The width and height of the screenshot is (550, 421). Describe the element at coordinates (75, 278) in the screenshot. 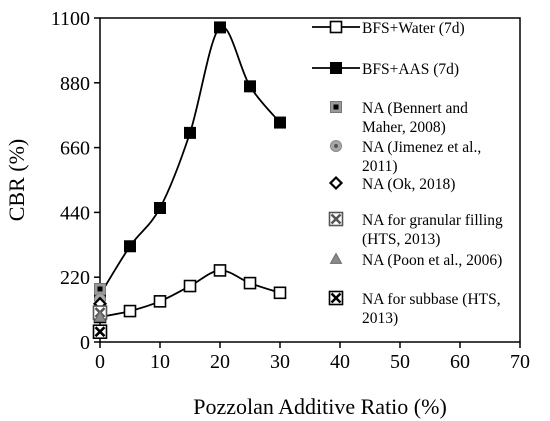

I see `y-tick-label: 220` at that location.